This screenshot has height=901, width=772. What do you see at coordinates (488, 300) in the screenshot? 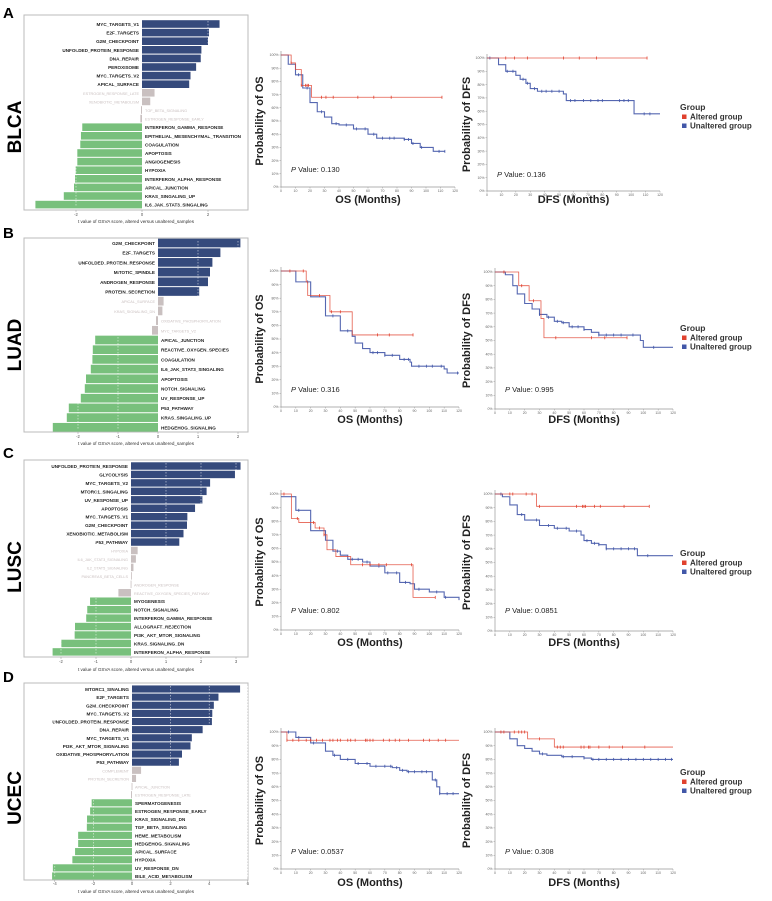
I see `y-tick-label: 80%` at bounding box center [488, 300].